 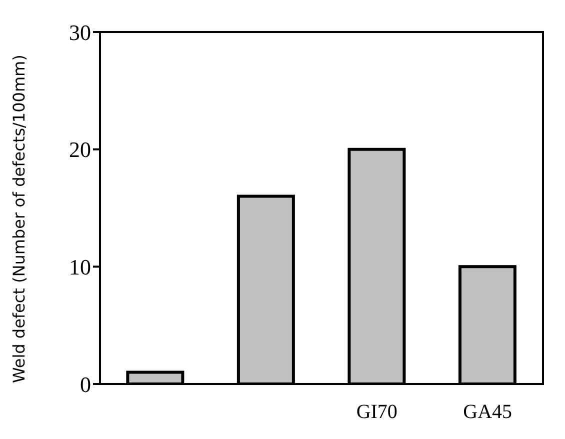 What do you see at coordinates (487, 412) in the screenshot?
I see `x-tick-label: GA45` at bounding box center [487, 412].